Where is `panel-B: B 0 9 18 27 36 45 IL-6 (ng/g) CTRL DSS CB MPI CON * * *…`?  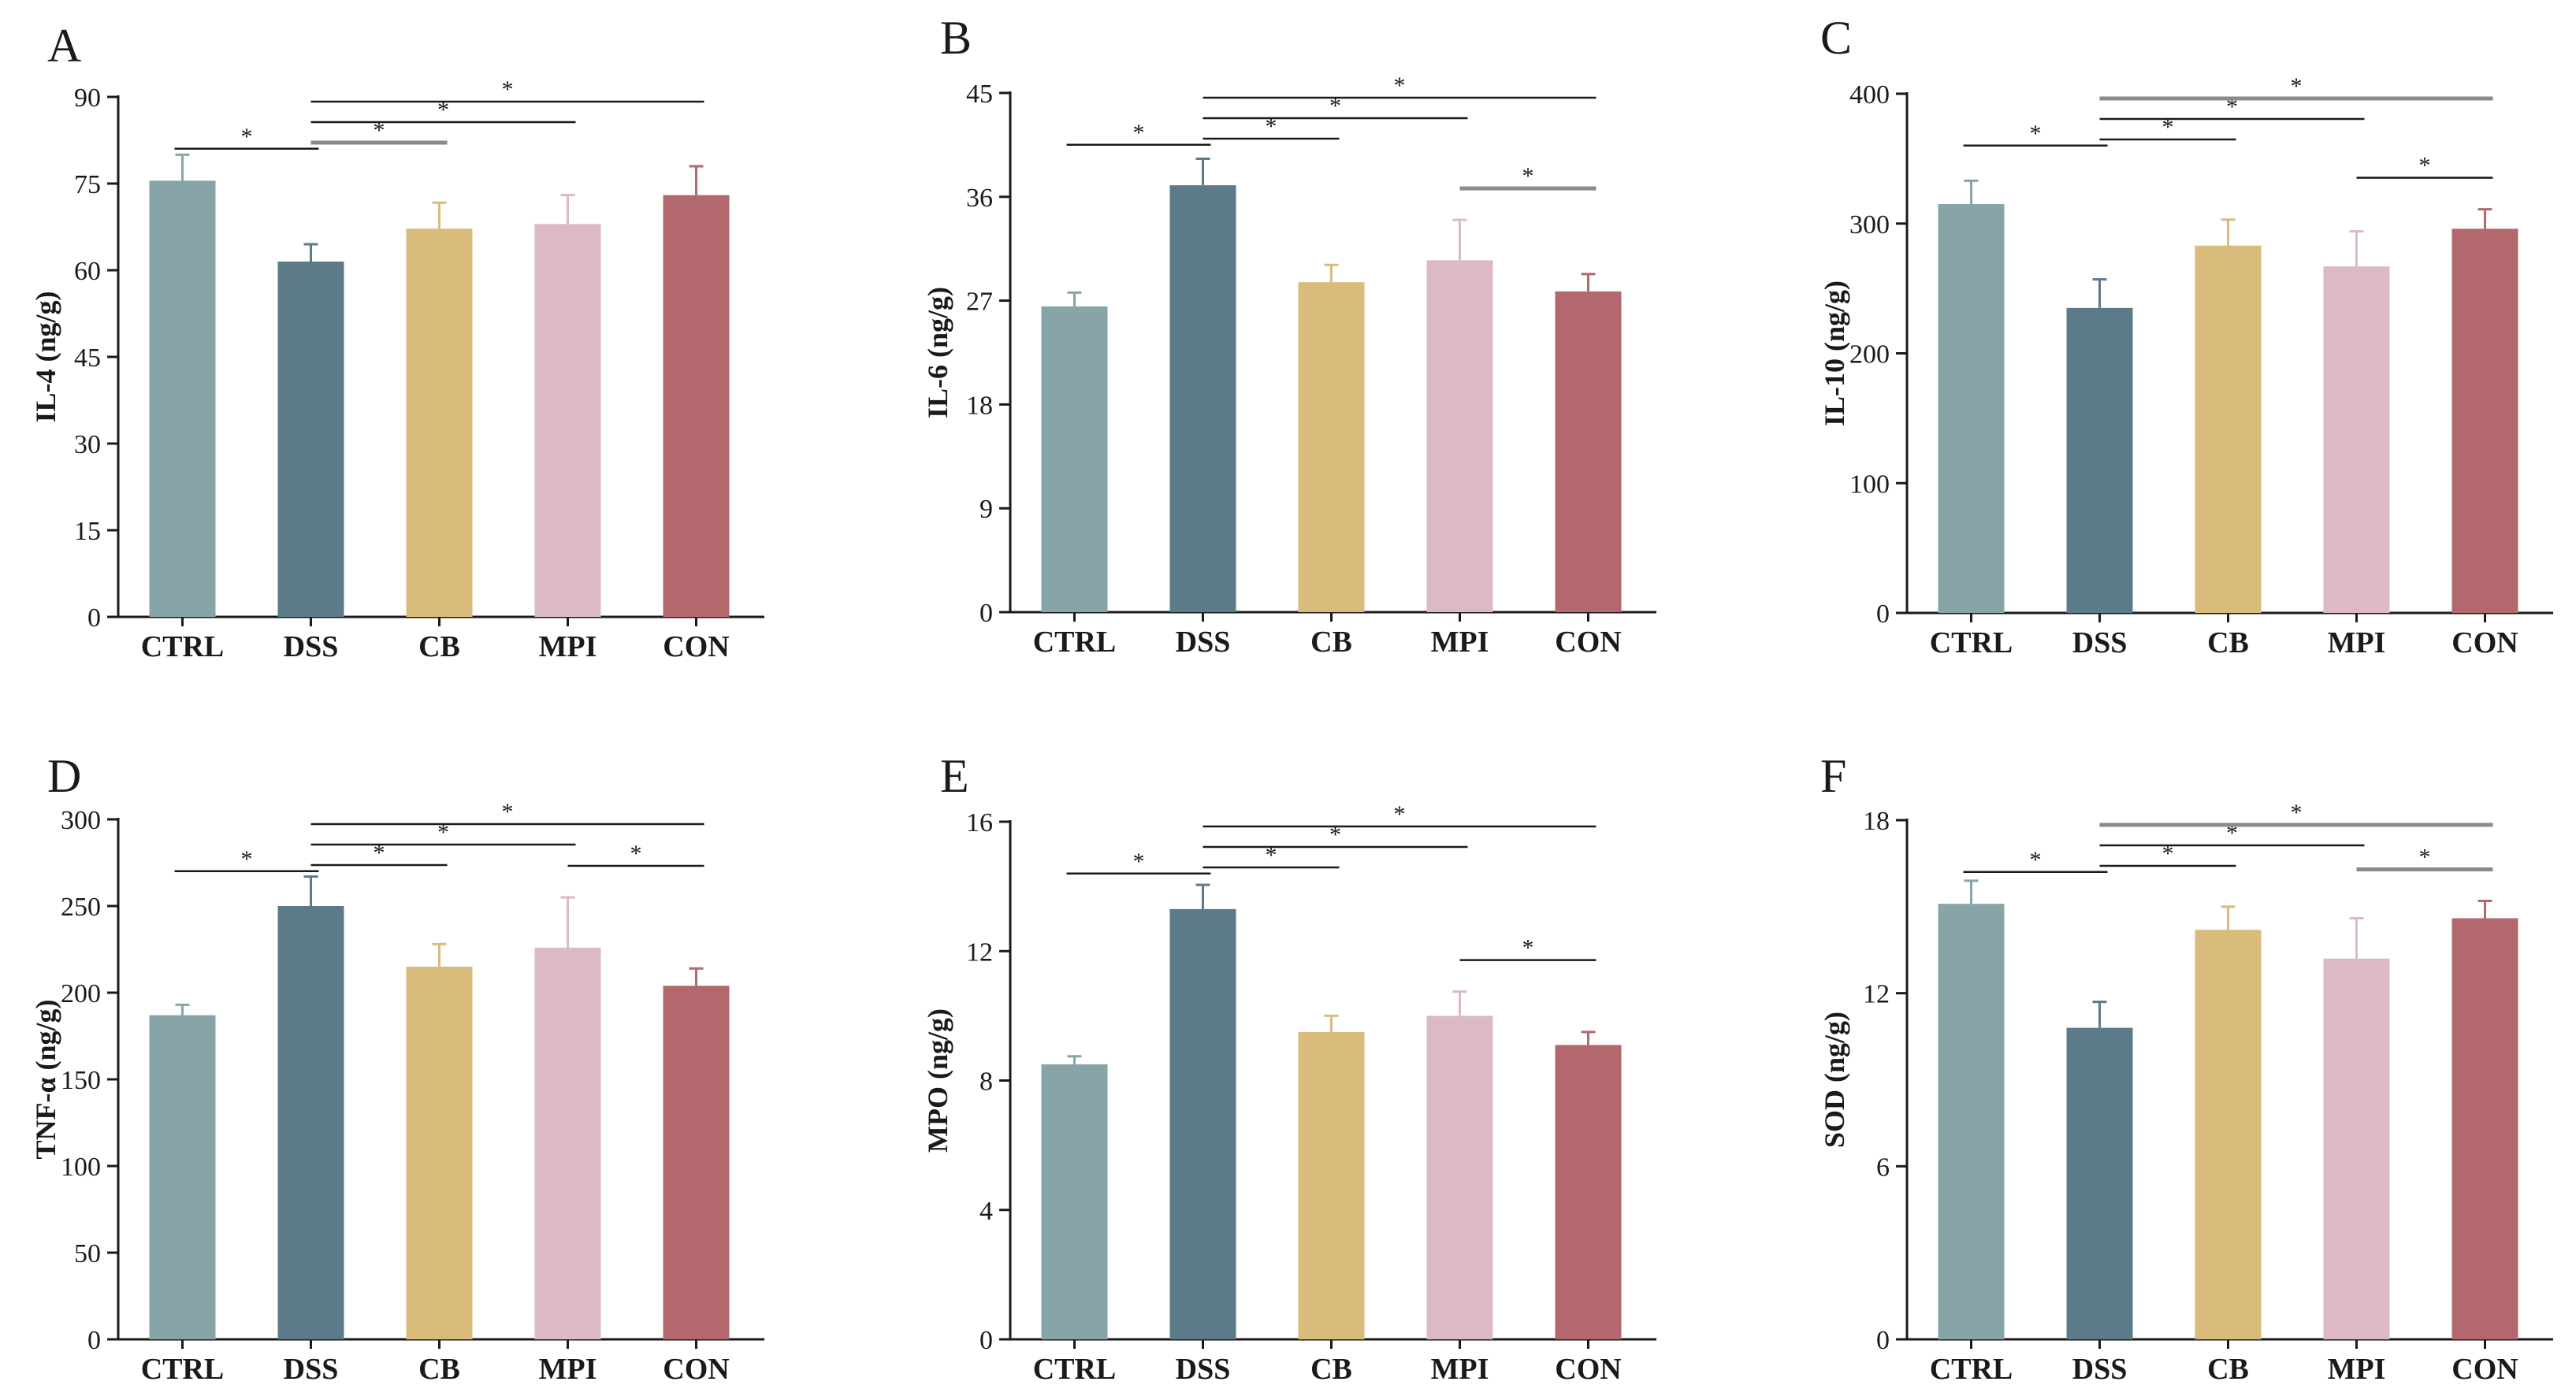 panel-B: B 0 9 18 27 36 45 IL-6 (ng/g) CTRL DSS CB MPI CON * * *… is located at coordinates (1289, 335).